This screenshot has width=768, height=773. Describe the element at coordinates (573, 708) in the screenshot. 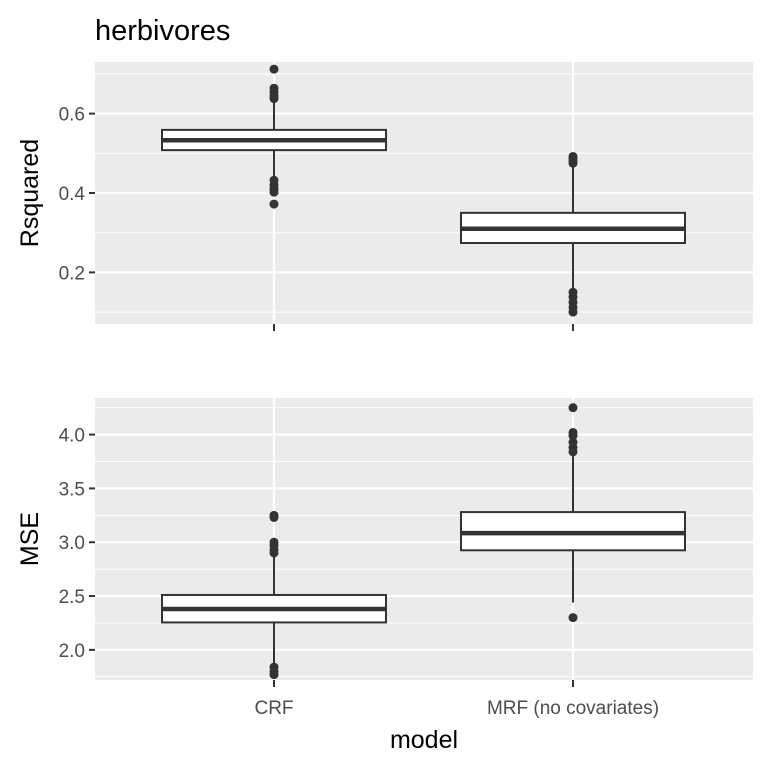

I see `x-tick-label: MRF (no covariates)` at that location.